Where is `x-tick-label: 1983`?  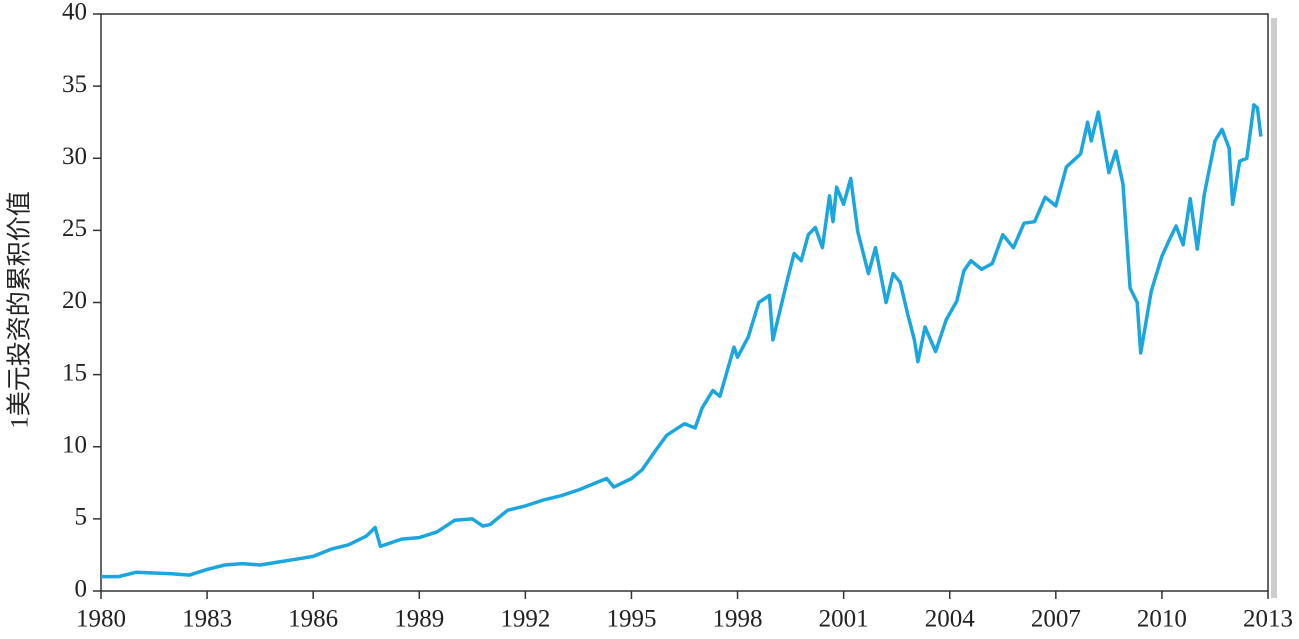
x-tick-label: 1983 is located at coordinates (207, 619).